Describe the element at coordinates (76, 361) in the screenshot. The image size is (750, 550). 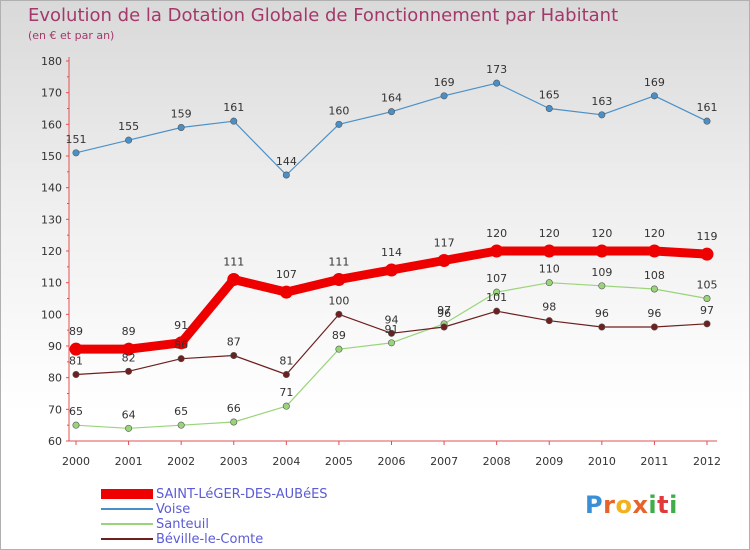
I see `data-label-b-ville-le-comte: 81` at that location.